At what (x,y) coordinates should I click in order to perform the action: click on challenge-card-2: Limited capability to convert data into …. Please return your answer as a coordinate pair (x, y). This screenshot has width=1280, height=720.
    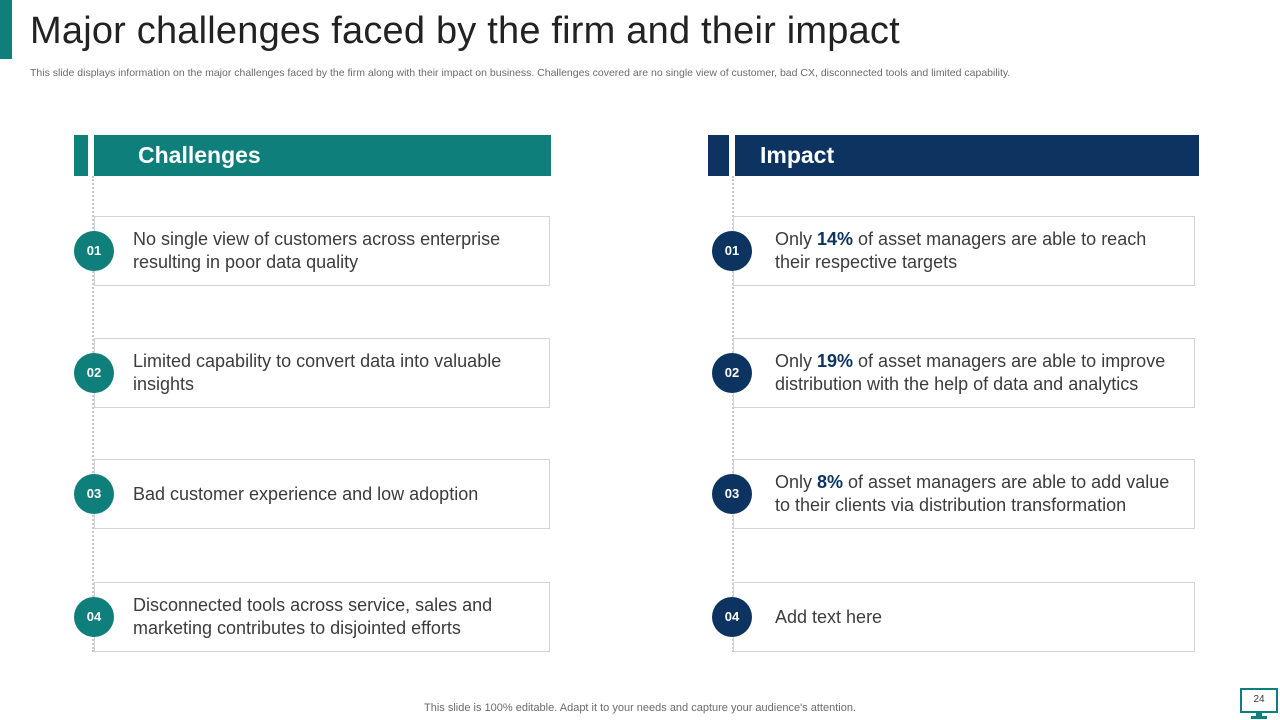
    Looking at the image, I should click on (322, 373).